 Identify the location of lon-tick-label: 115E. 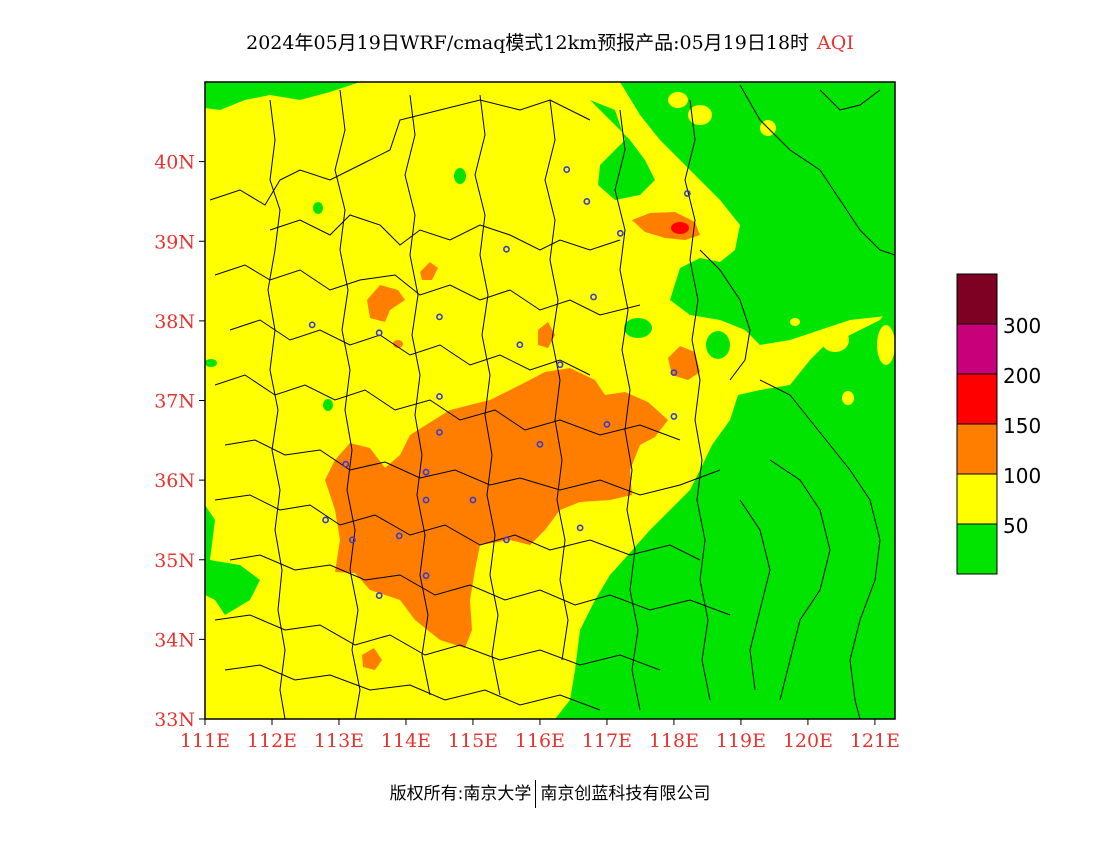
(473, 741).